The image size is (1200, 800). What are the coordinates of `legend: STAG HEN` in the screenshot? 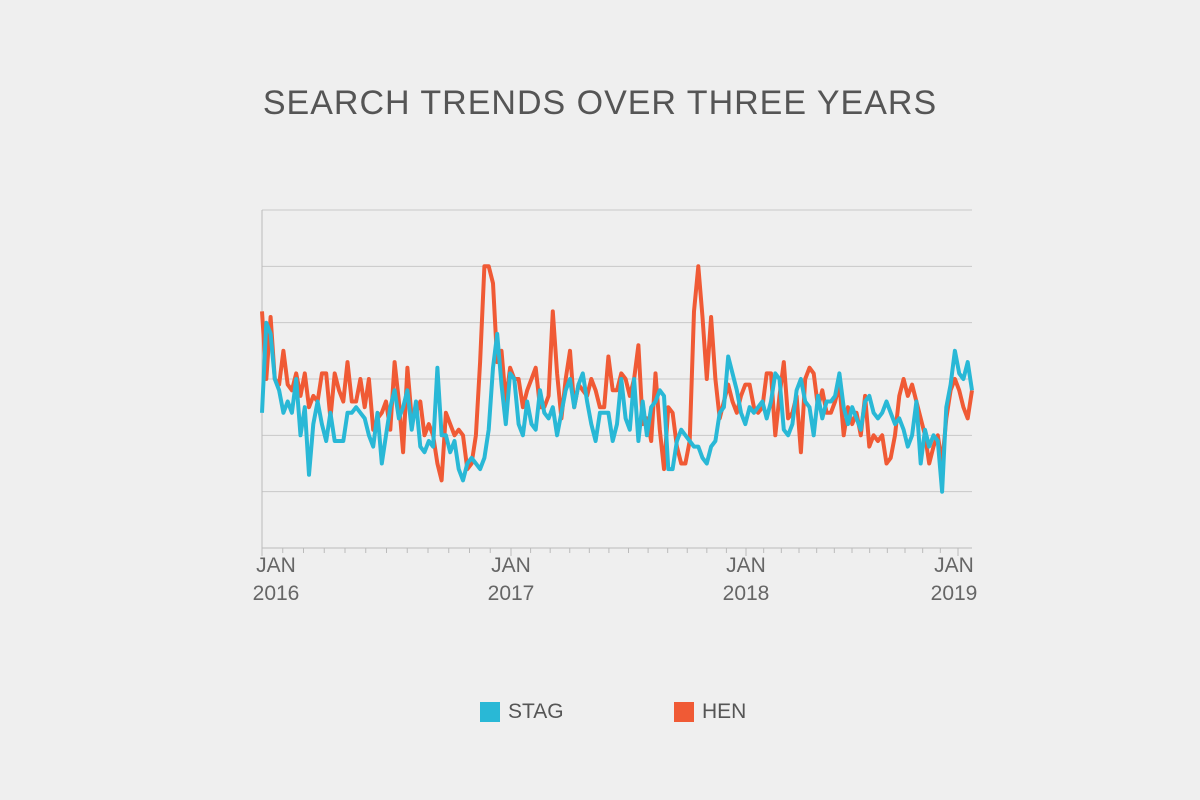 It's located at (600, 713).